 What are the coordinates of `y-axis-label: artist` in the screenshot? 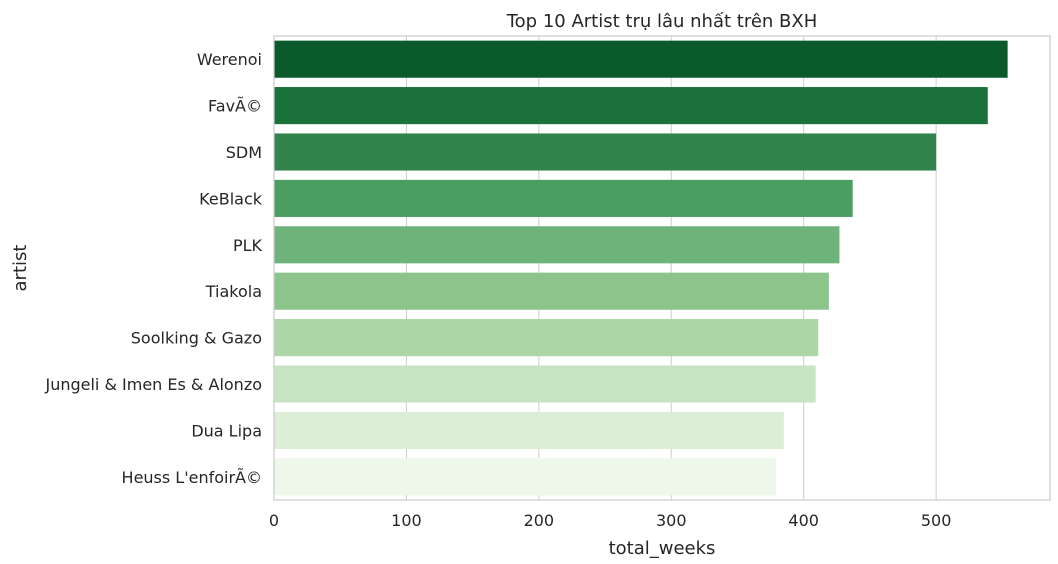 It's located at (20, 268).